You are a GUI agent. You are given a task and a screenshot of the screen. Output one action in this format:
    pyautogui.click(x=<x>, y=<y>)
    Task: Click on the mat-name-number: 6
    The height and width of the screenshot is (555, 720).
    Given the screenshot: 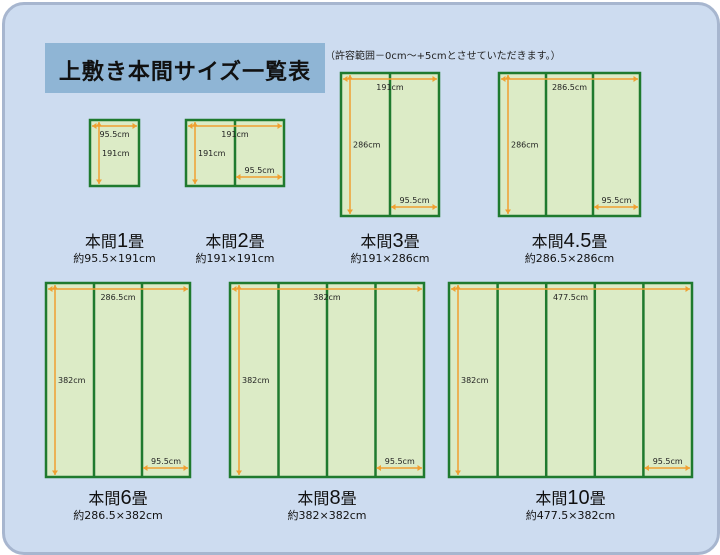 What is the action you would take?
    pyautogui.click(x=126, y=498)
    